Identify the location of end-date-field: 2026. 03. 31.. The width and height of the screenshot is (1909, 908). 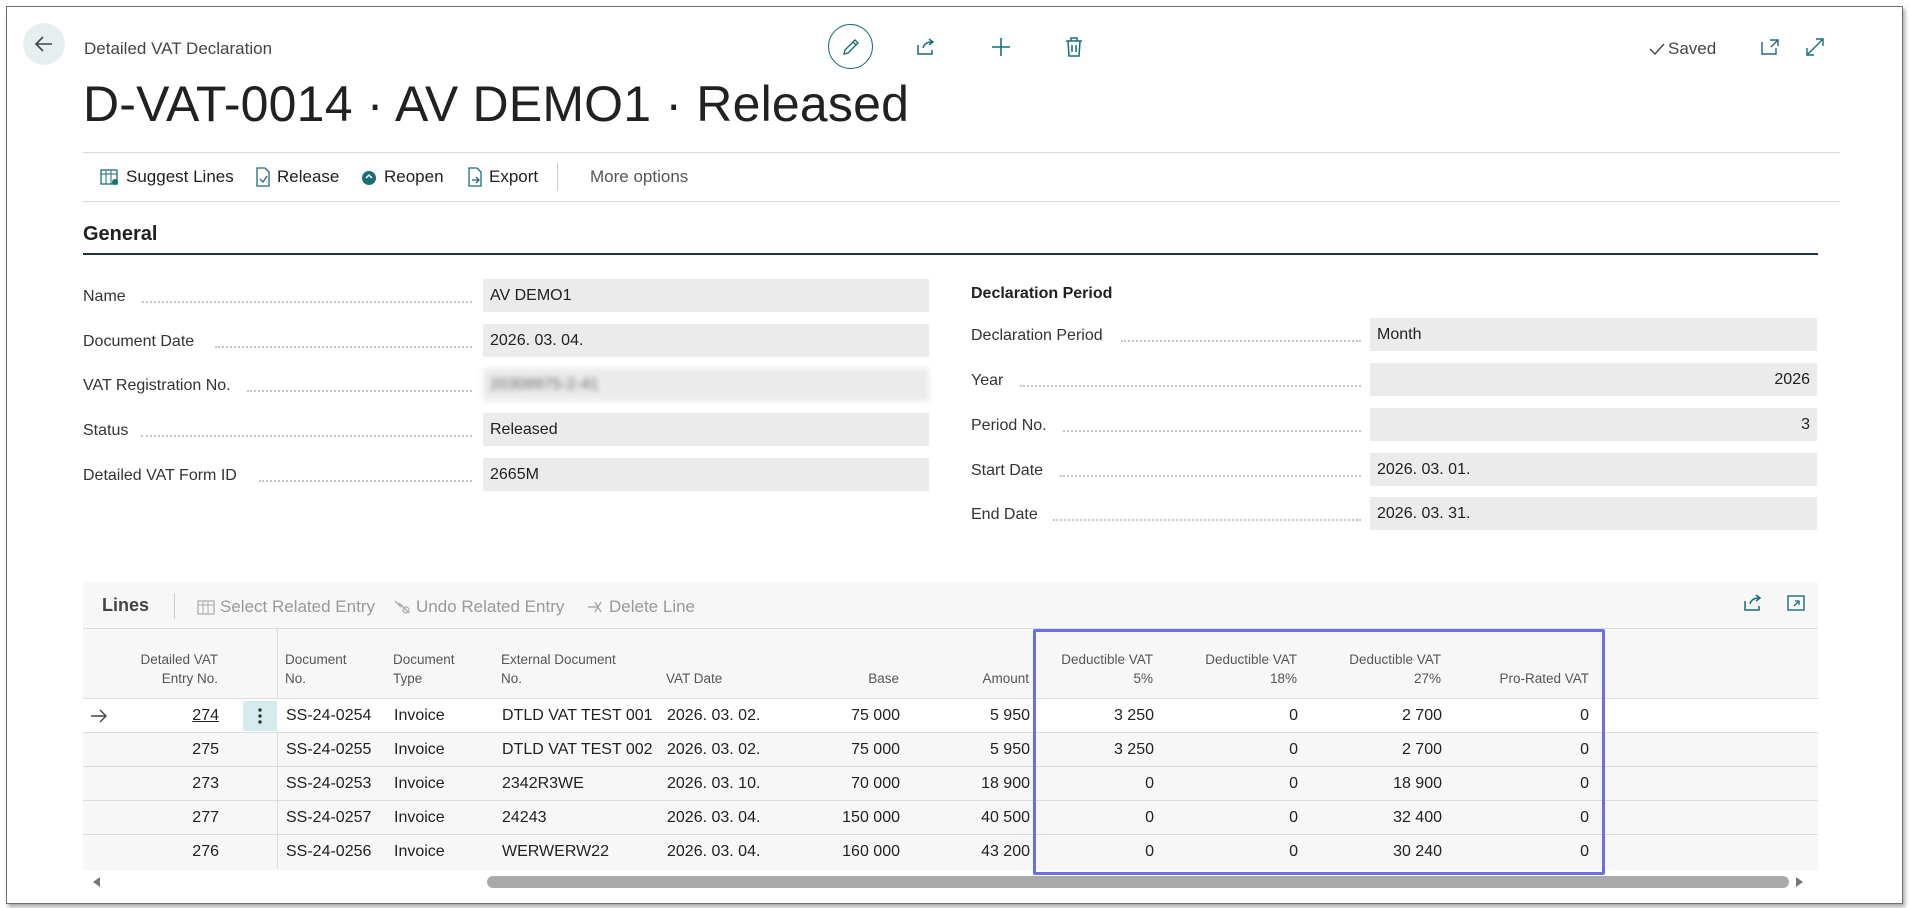
(1593, 513).